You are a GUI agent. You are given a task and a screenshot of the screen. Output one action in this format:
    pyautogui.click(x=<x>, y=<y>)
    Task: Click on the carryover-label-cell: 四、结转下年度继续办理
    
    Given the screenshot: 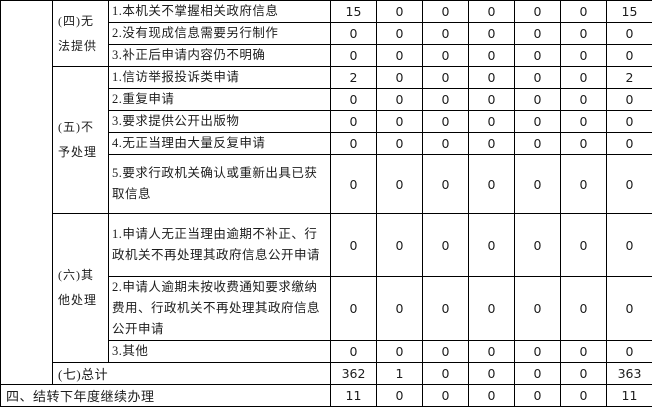 What is the action you would take?
    pyautogui.click(x=166, y=396)
    